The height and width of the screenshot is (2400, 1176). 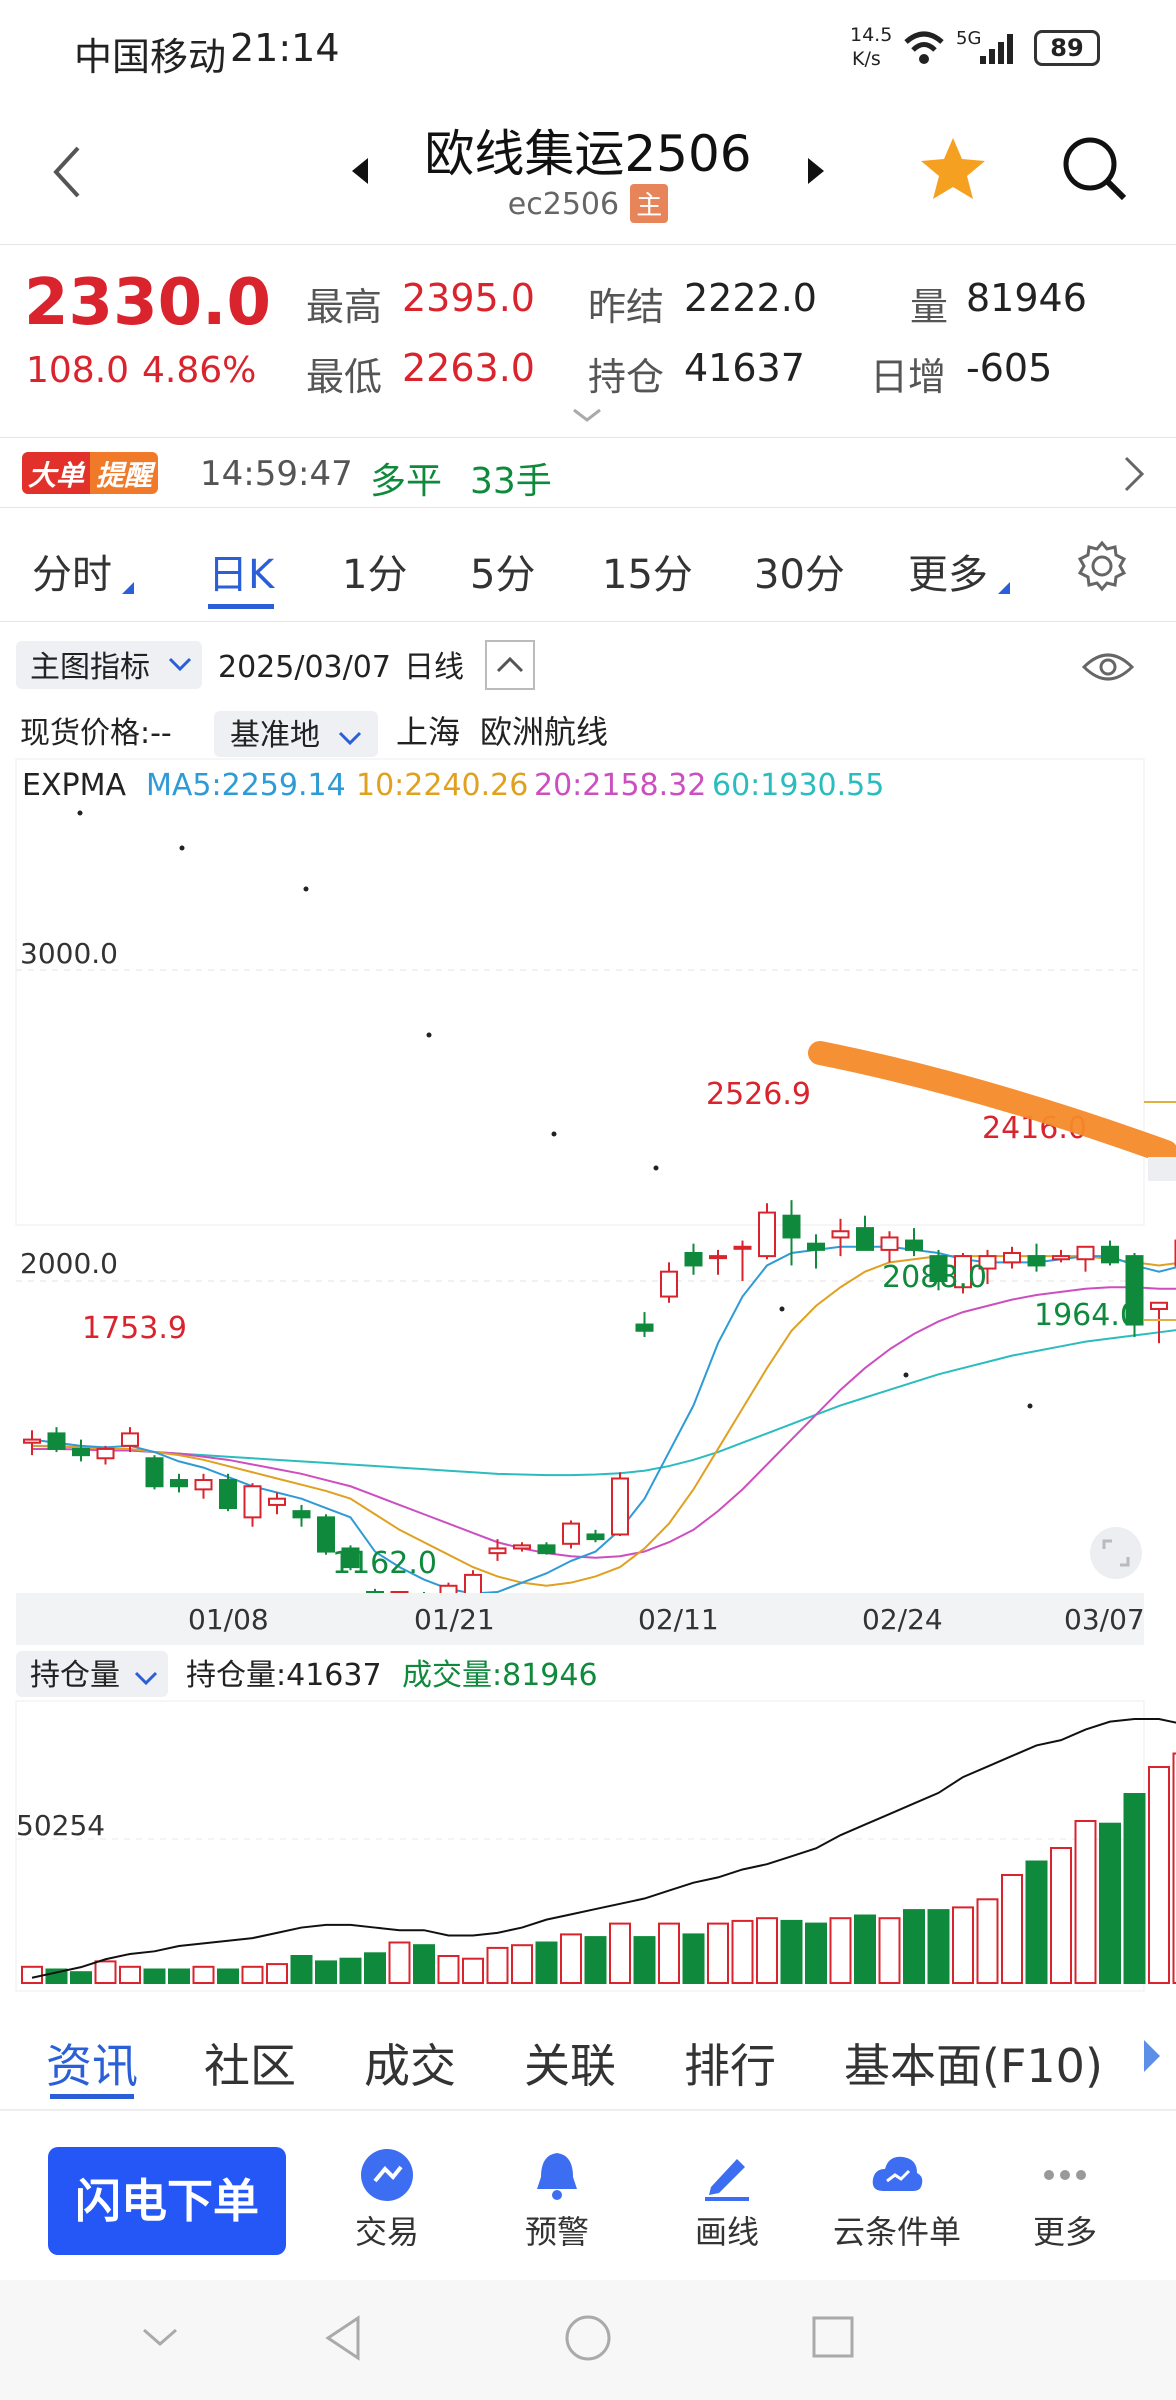 What do you see at coordinates (580, 1619) in the screenshot?
I see `x-axis-band` at bounding box center [580, 1619].